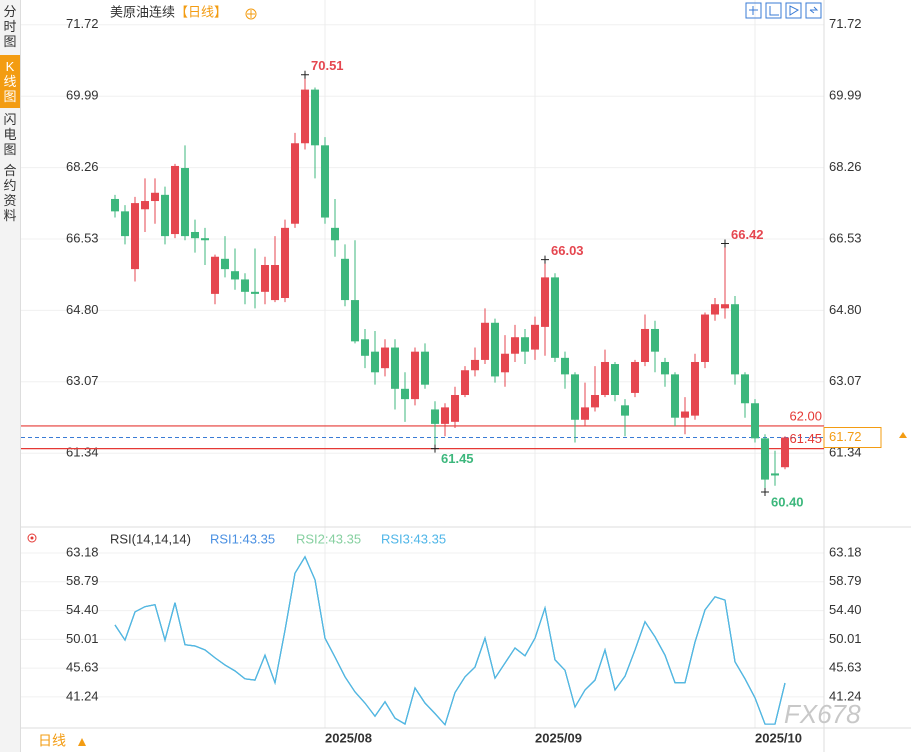  What do you see at coordinates (242, 538) in the screenshot?
I see `legend-entry: RSI1:43.35` at bounding box center [242, 538].